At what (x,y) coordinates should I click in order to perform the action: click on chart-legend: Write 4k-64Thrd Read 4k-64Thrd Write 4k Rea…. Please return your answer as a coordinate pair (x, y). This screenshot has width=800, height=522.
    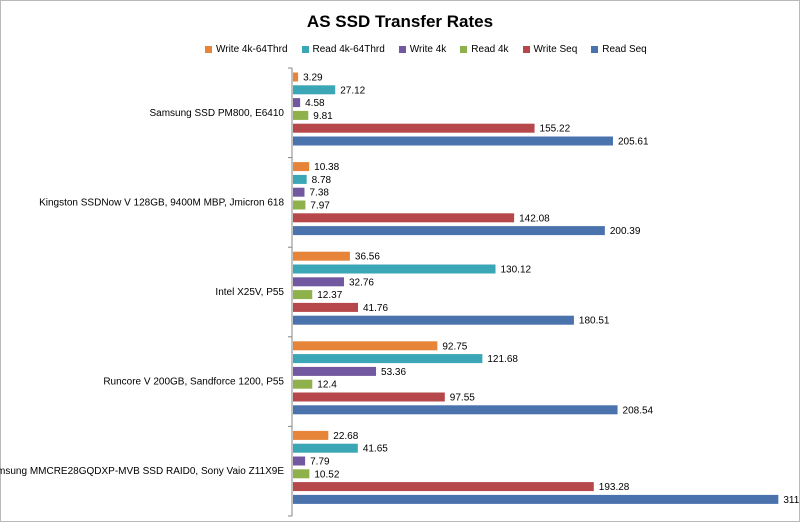
    Looking at the image, I should click on (433, 49).